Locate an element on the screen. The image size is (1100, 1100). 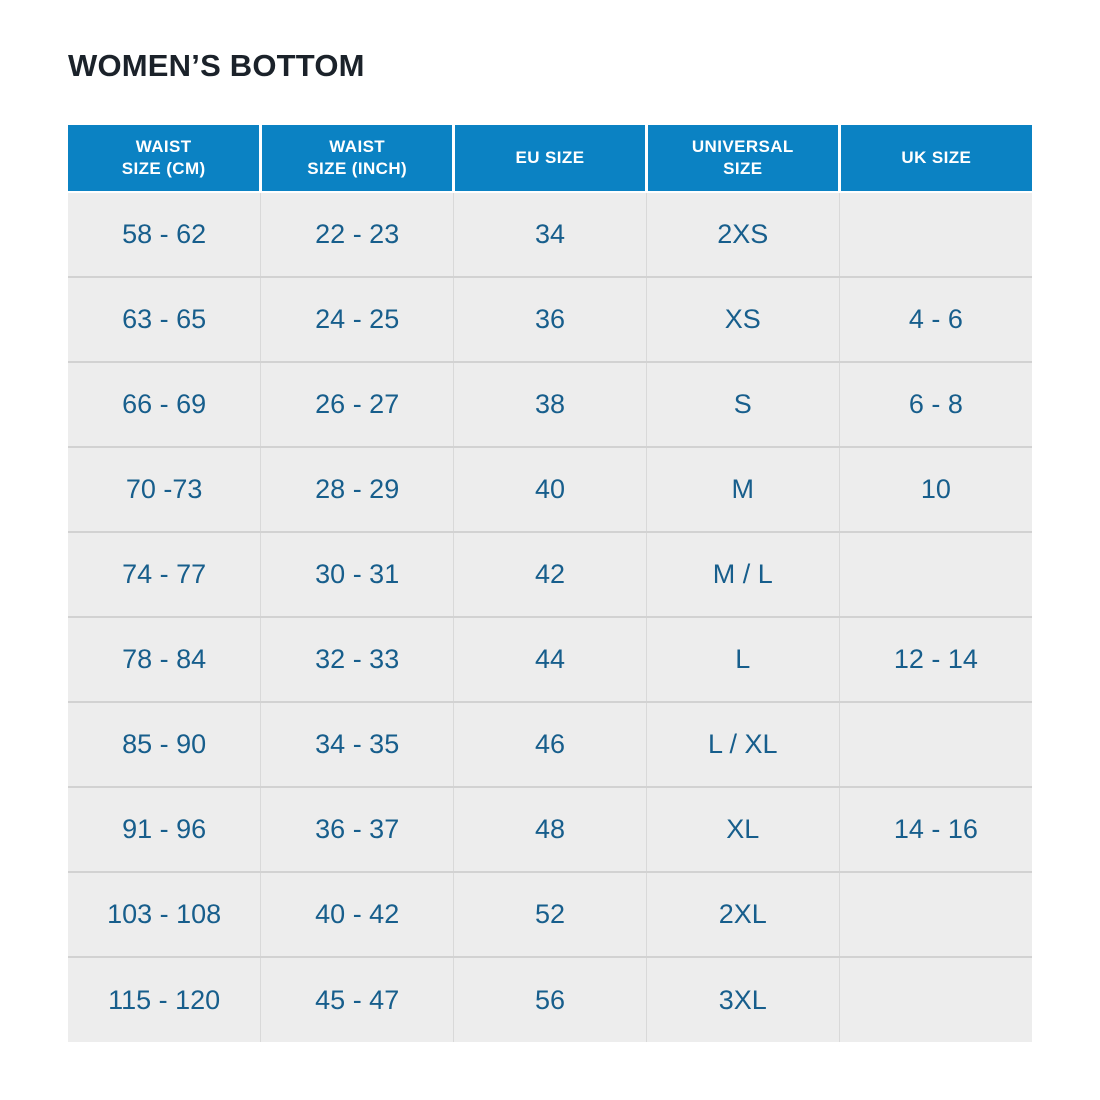
column-header-universal-size: UNIVERSAL SIZE is located at coordinates (742, 159).